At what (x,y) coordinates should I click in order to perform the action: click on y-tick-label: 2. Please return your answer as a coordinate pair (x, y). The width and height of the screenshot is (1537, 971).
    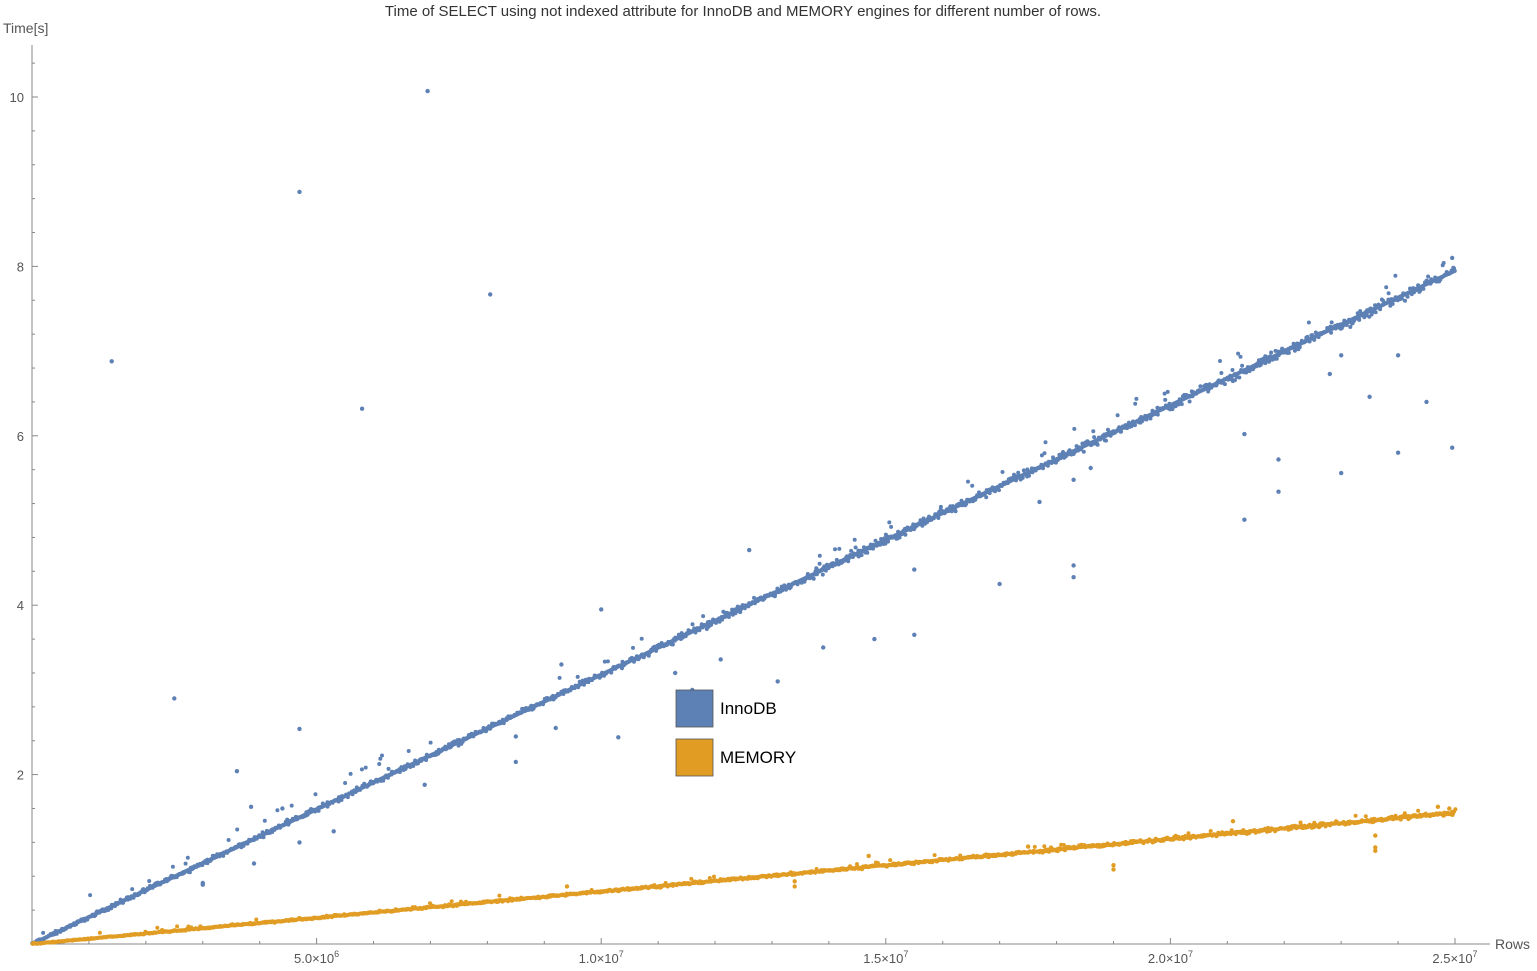
    Looking at the image, I should click on (20, 775).